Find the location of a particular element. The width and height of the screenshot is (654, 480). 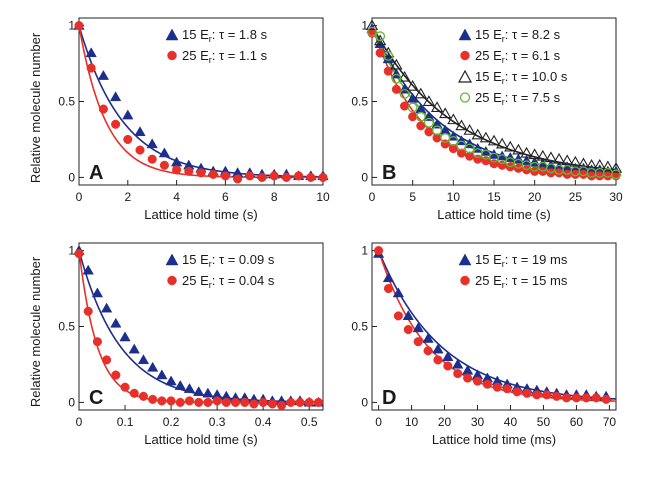

panel-label: D is located at coordinates (389, 398).